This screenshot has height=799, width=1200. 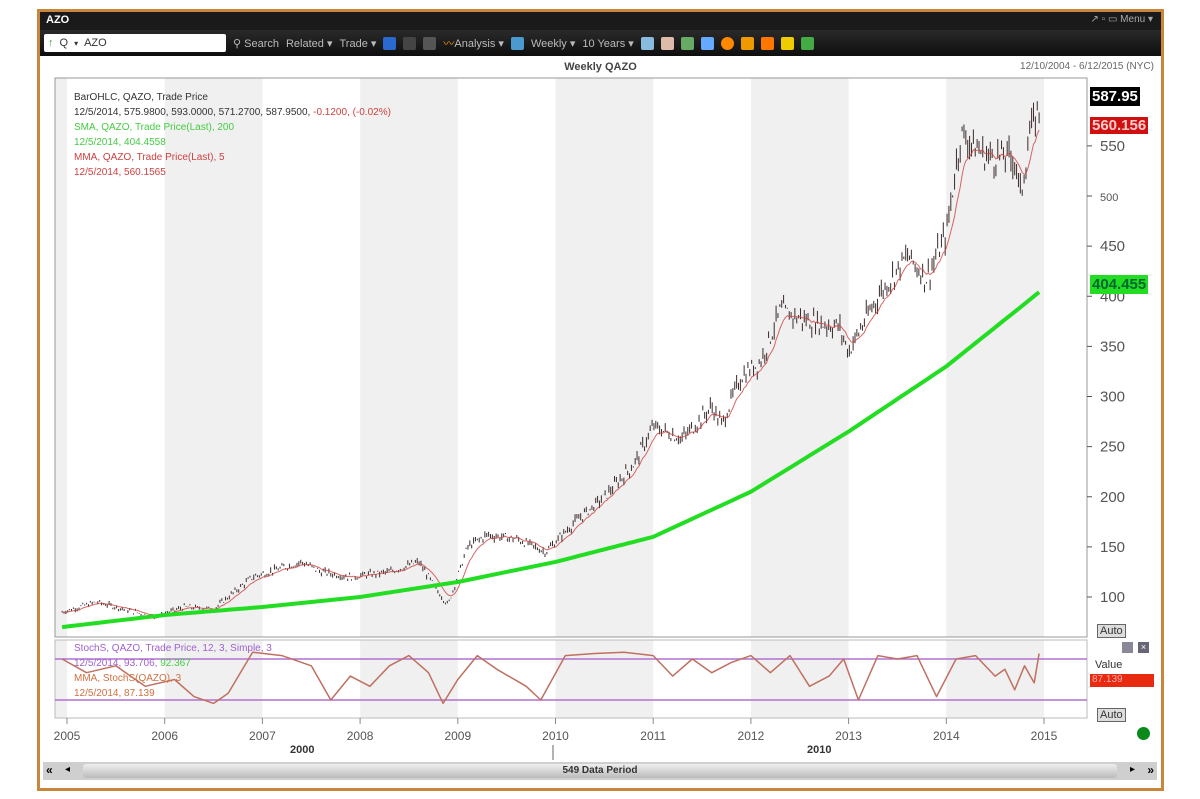 I want to click on minimize-panel-icon, so click(x=1127, y=647).